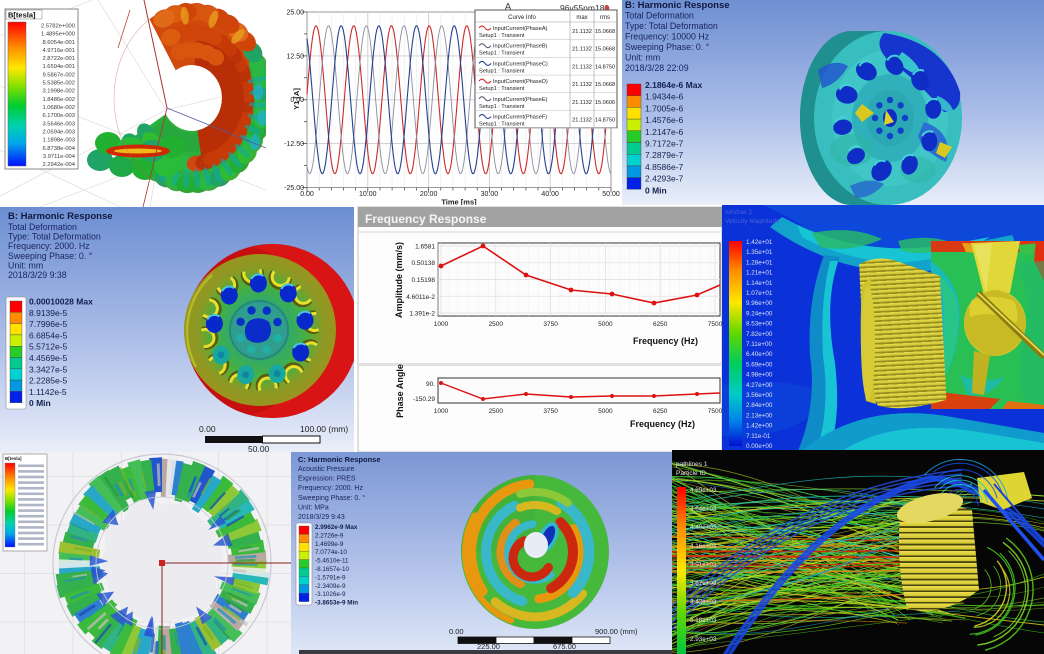 Image resolution: width=1044 pixels, height=654 pixels. What do you see at coordinates (294, 144) in the screenshot?
I see `svg-text: -12.50` at bounding box center [294, 144].